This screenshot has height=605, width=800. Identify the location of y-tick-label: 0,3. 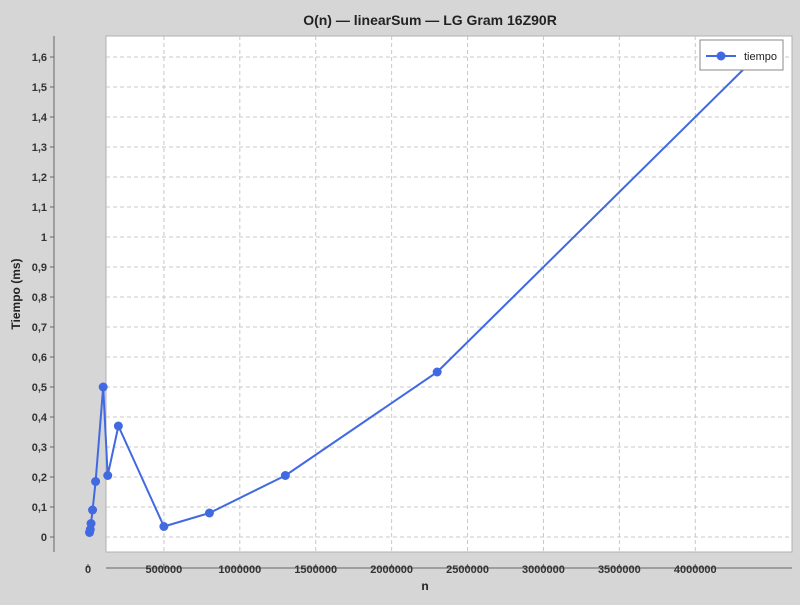
(39, 448).